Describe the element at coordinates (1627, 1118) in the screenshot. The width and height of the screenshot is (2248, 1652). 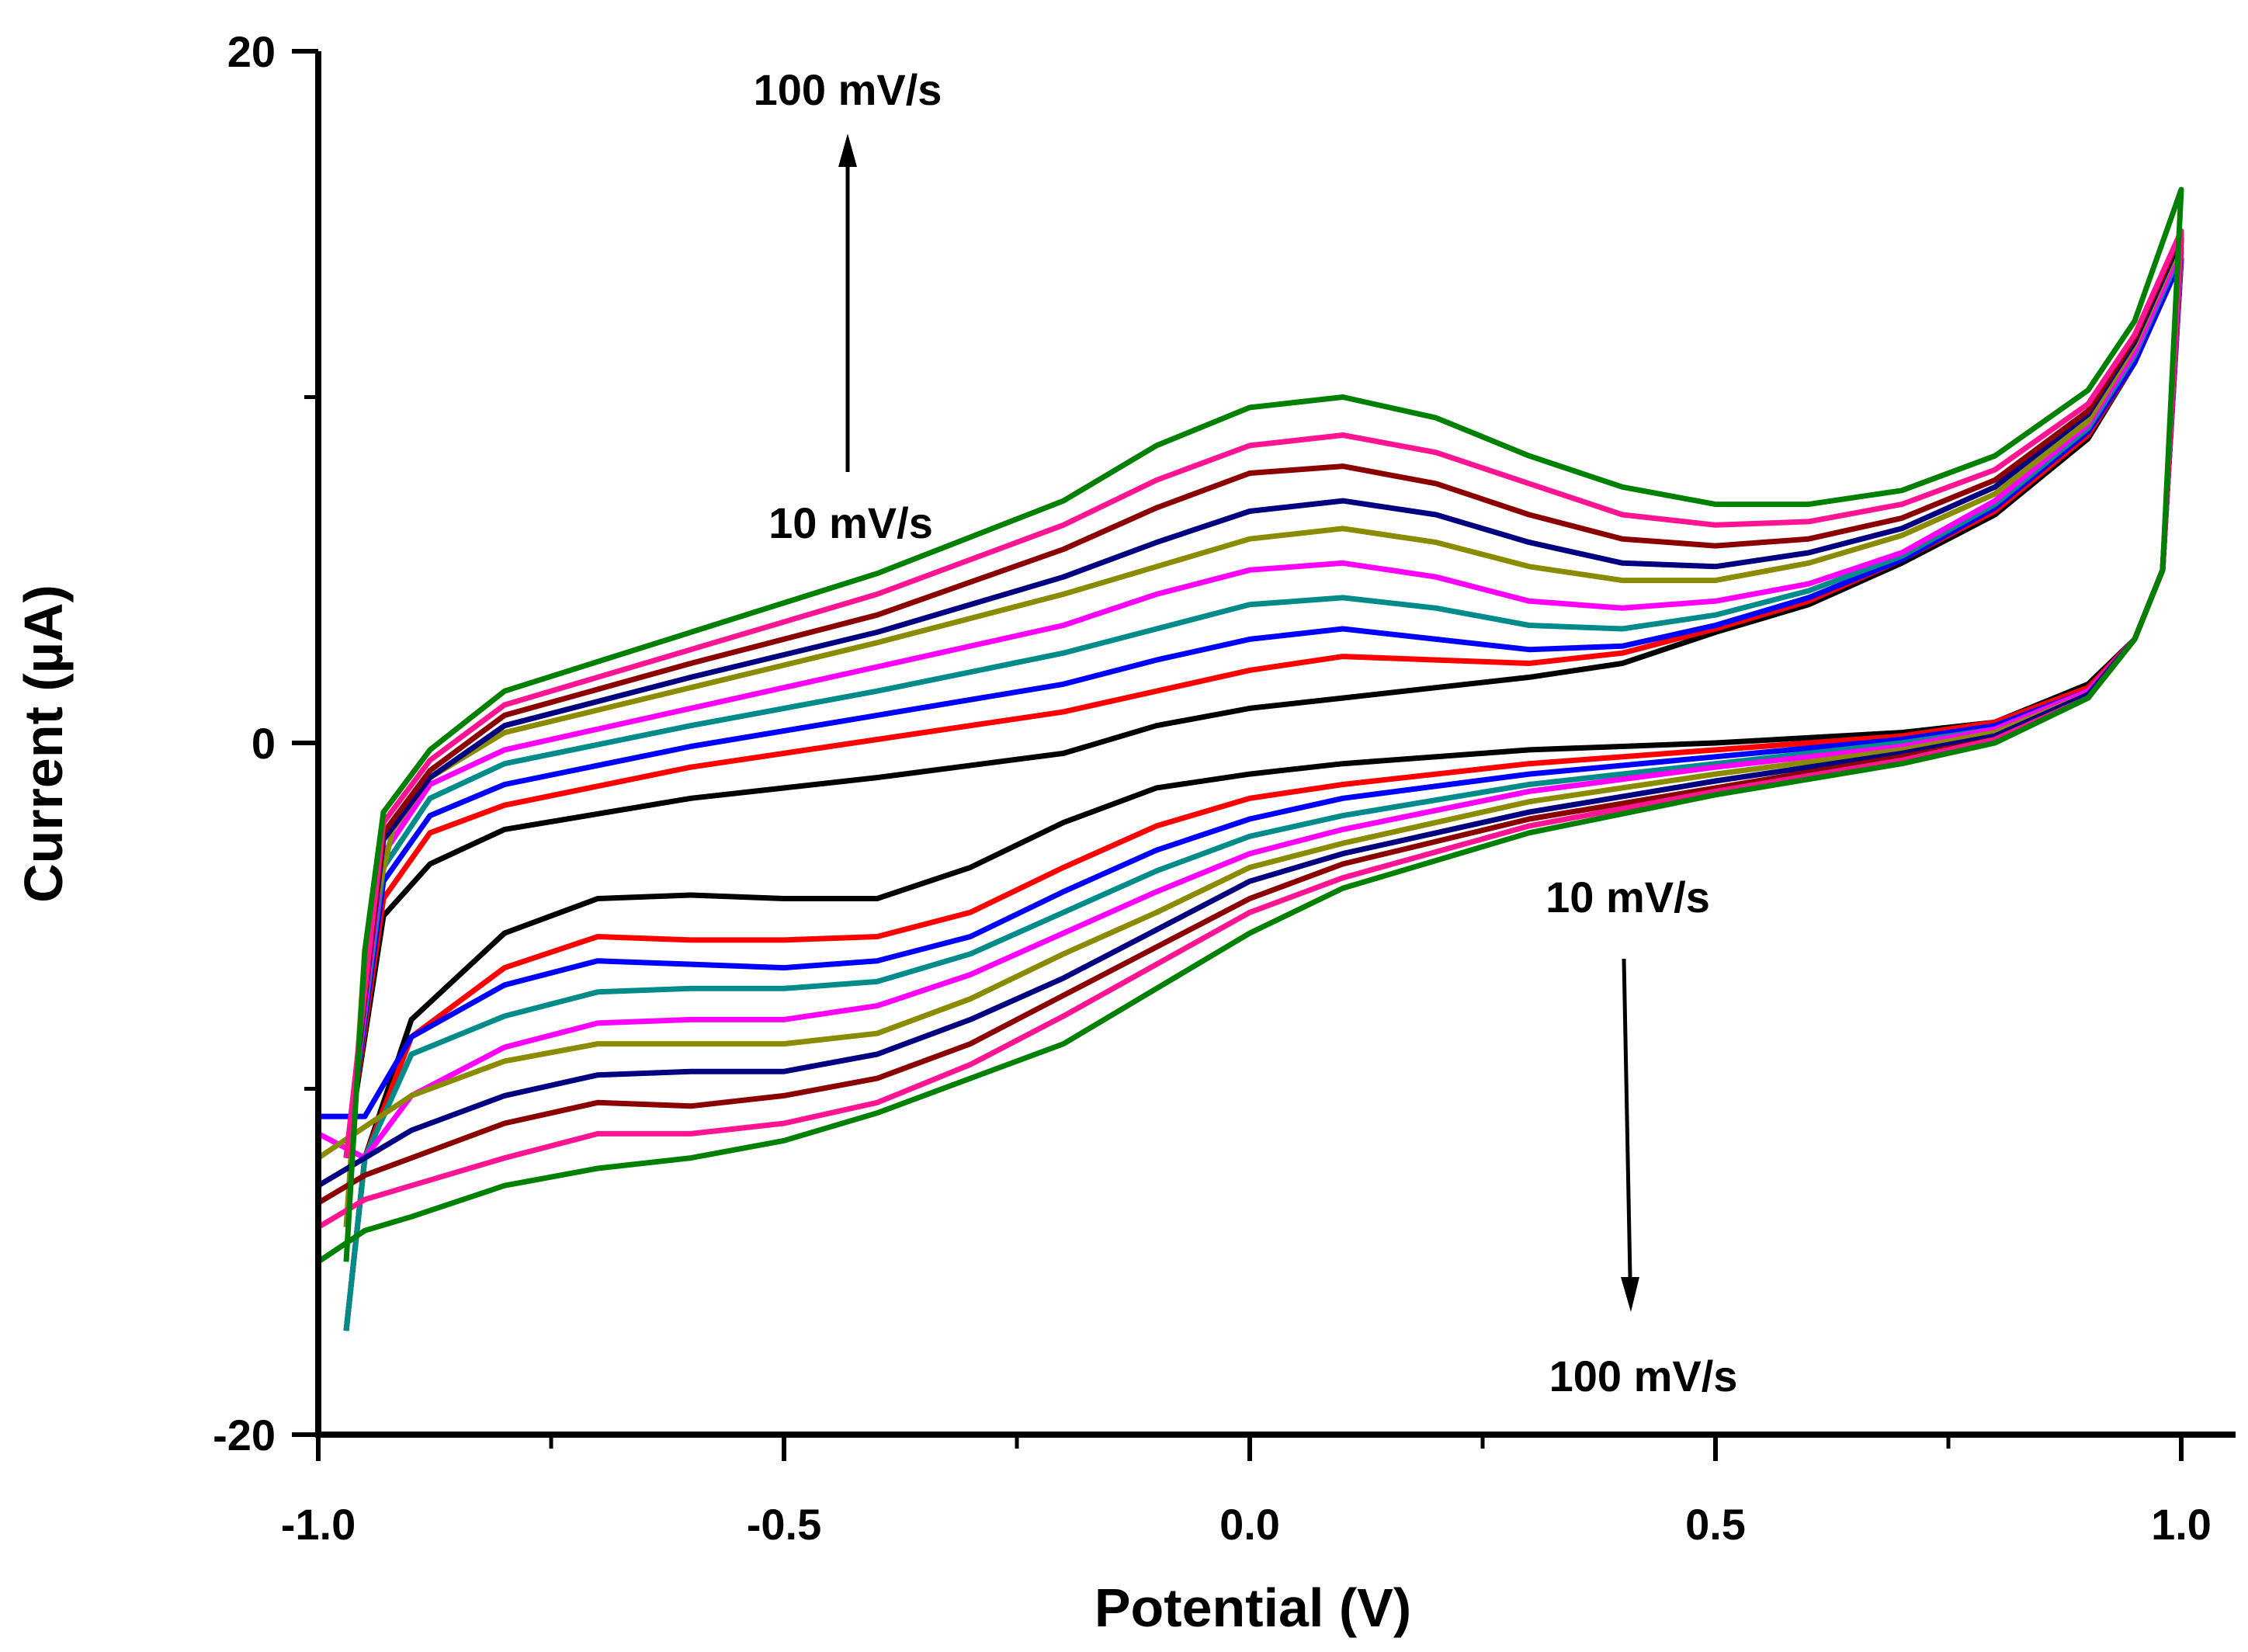
I see `cathodic-arrow-shaft` at that location.